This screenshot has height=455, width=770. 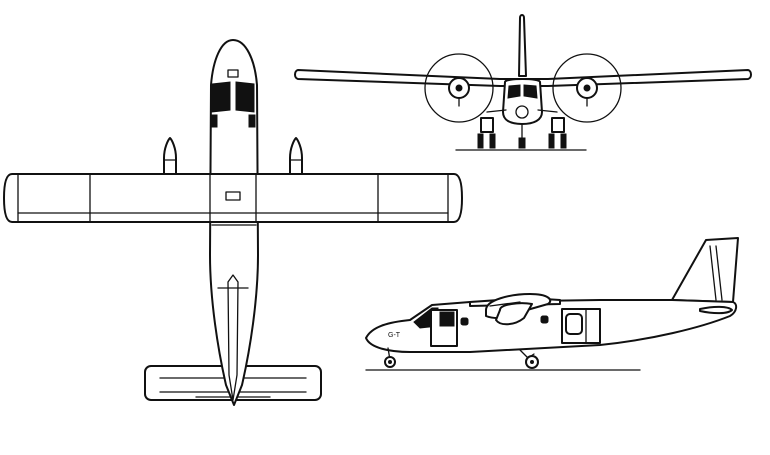 What do you see at coordinates (233, 97) in the screenshot?
I see `top-cockpit-windshield` at bounding box center [233, 97].